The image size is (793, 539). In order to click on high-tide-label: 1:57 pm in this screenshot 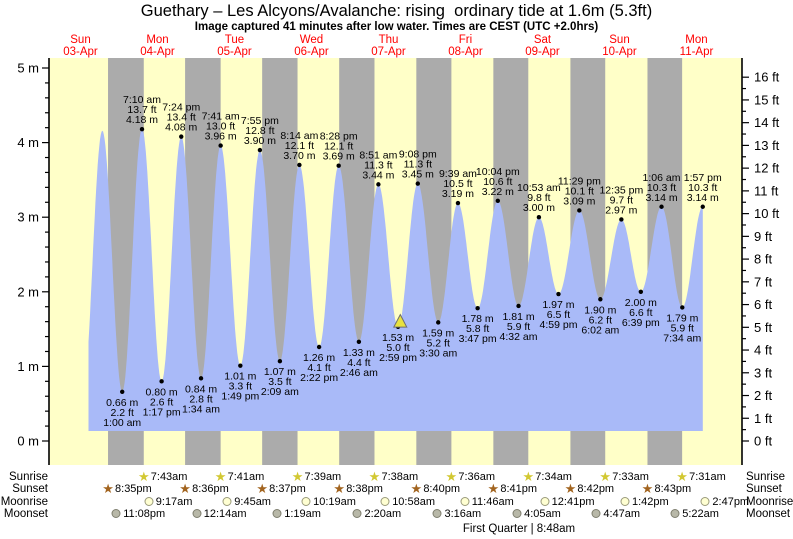, I will do `click(703, 178)`.